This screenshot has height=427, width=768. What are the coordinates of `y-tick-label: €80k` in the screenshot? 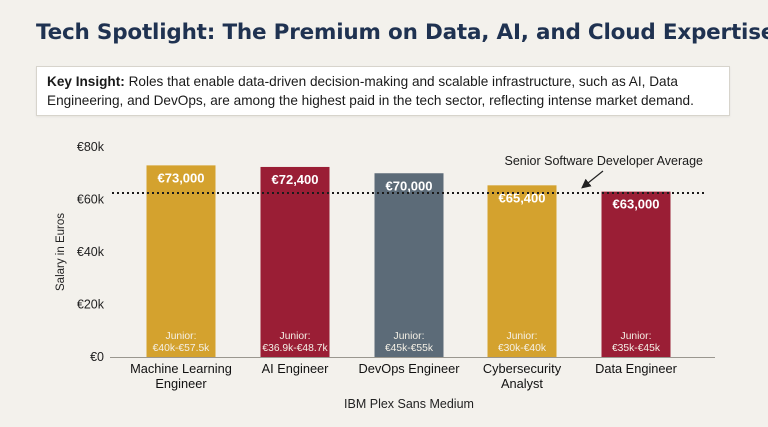 It's located at (91, 147).